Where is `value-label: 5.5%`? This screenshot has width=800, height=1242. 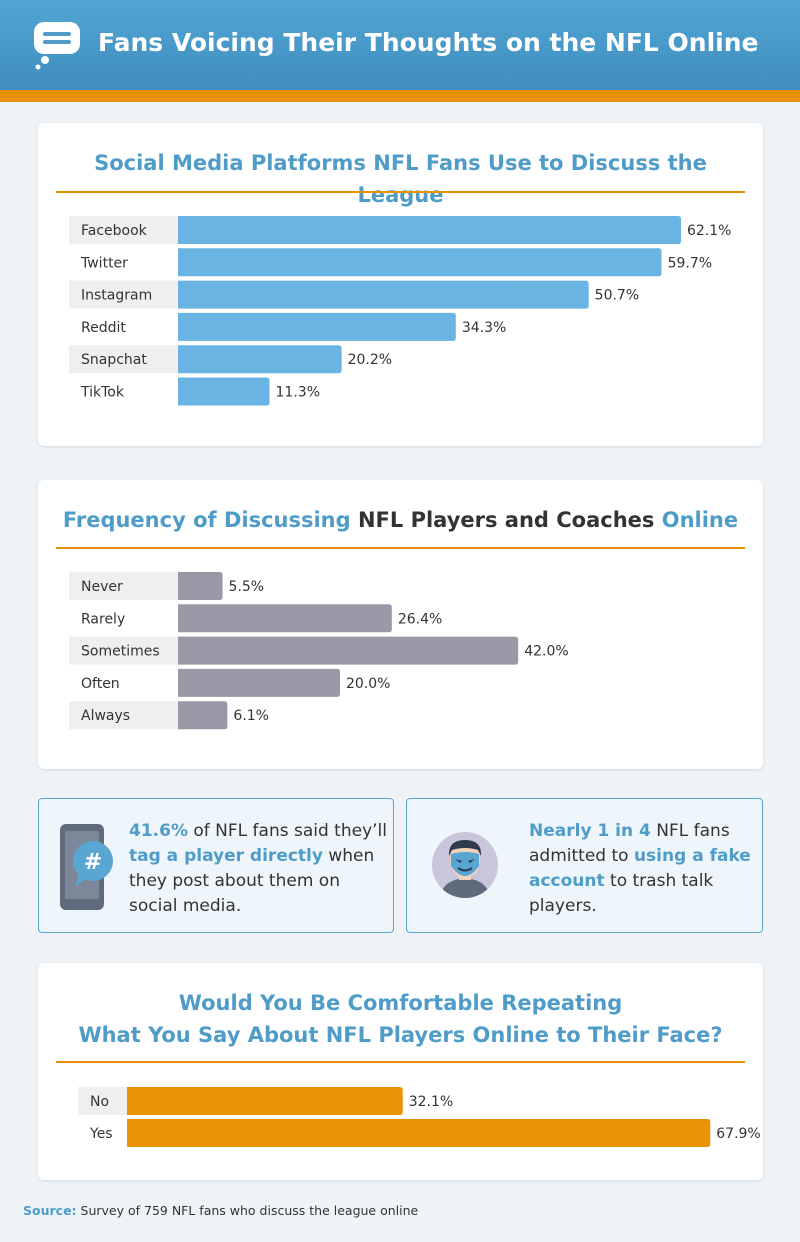 value-label: 5.5% is located at coordinates (247, 587).